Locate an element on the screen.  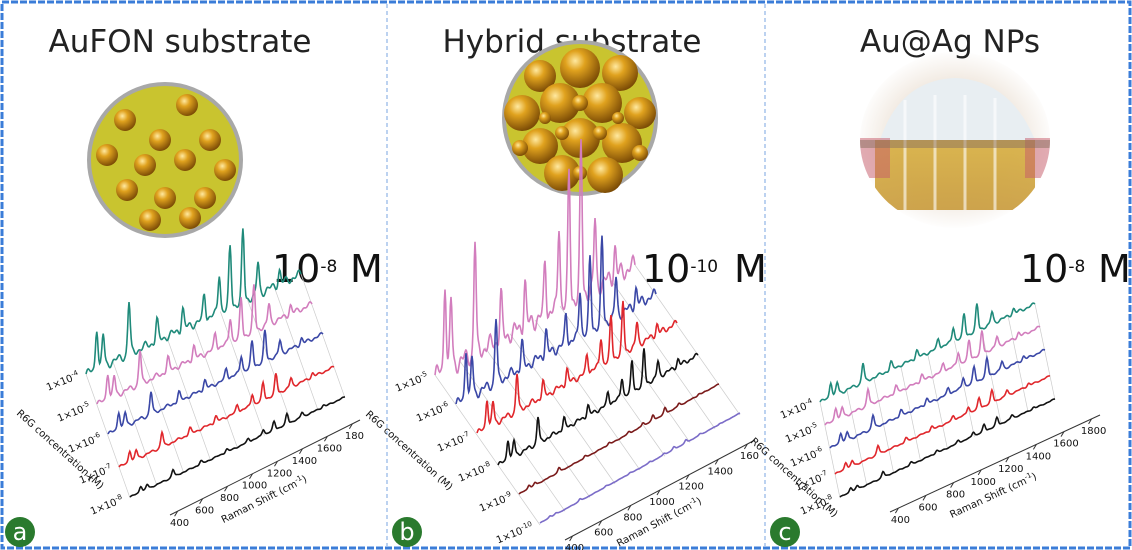
concentration-label-exp: -4 is located at coordinates (75, 374).